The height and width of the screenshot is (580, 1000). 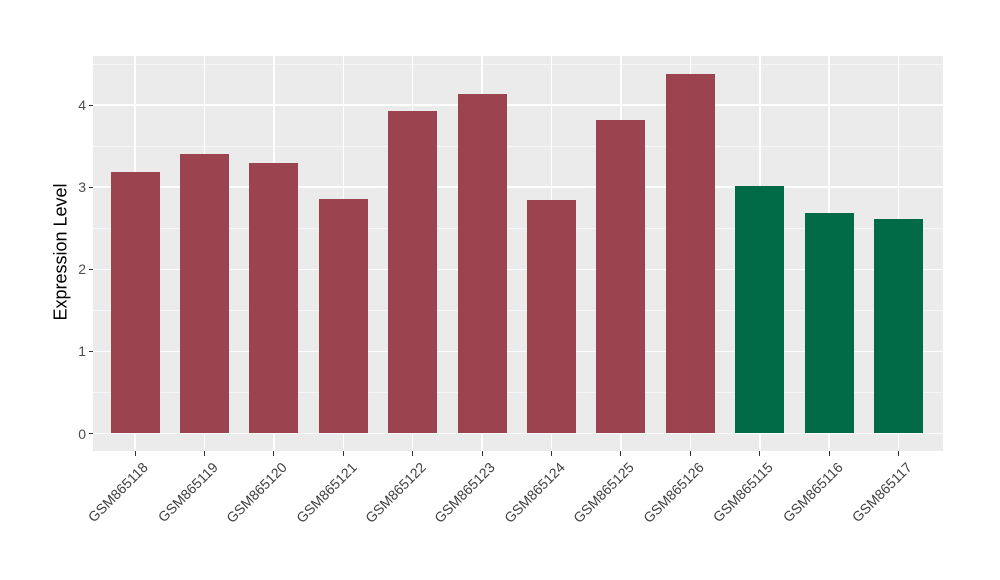 What do you see at coordinates (118, 492) in the screenshot?
I see `x-tick-label-text: GSM865118` at bounding box center [118, 492].